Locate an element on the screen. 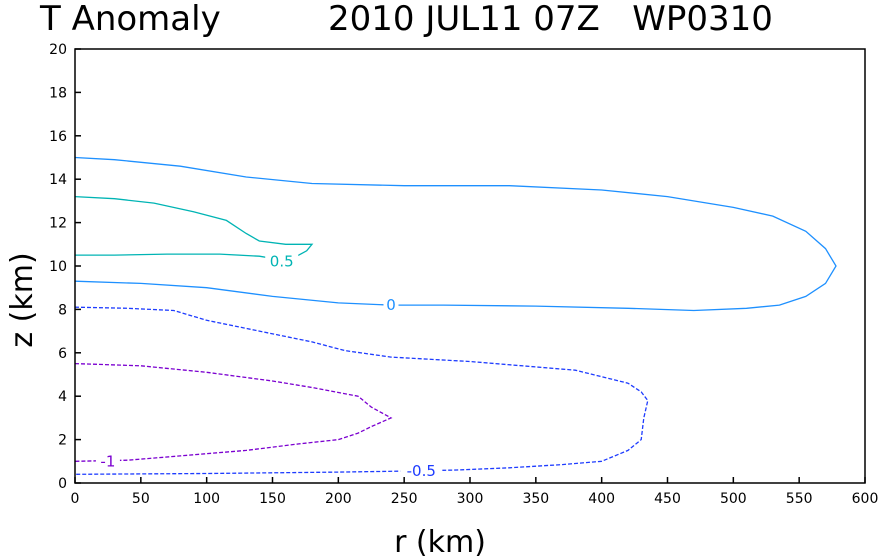 Image resolution: width=879 pixels, height=558 pixels. y-tick-label: 2 is located at coordinates (62, 441).